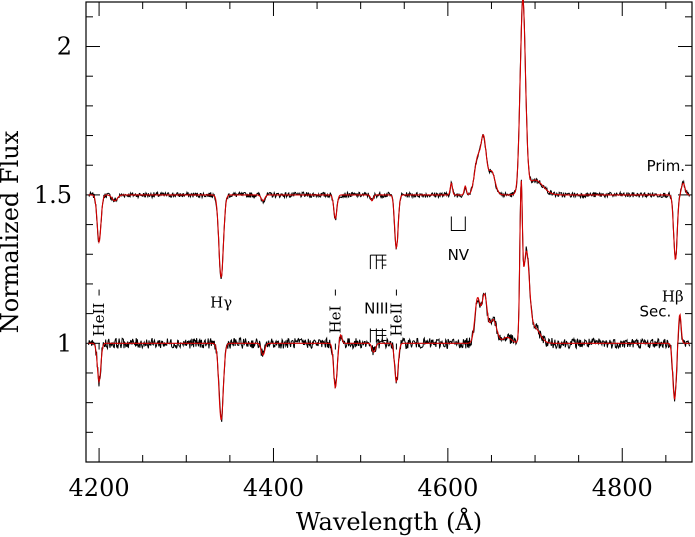 This screenshot has height=537, width=695. I want to click on line-id-label: Hγ, so click(221, 303).